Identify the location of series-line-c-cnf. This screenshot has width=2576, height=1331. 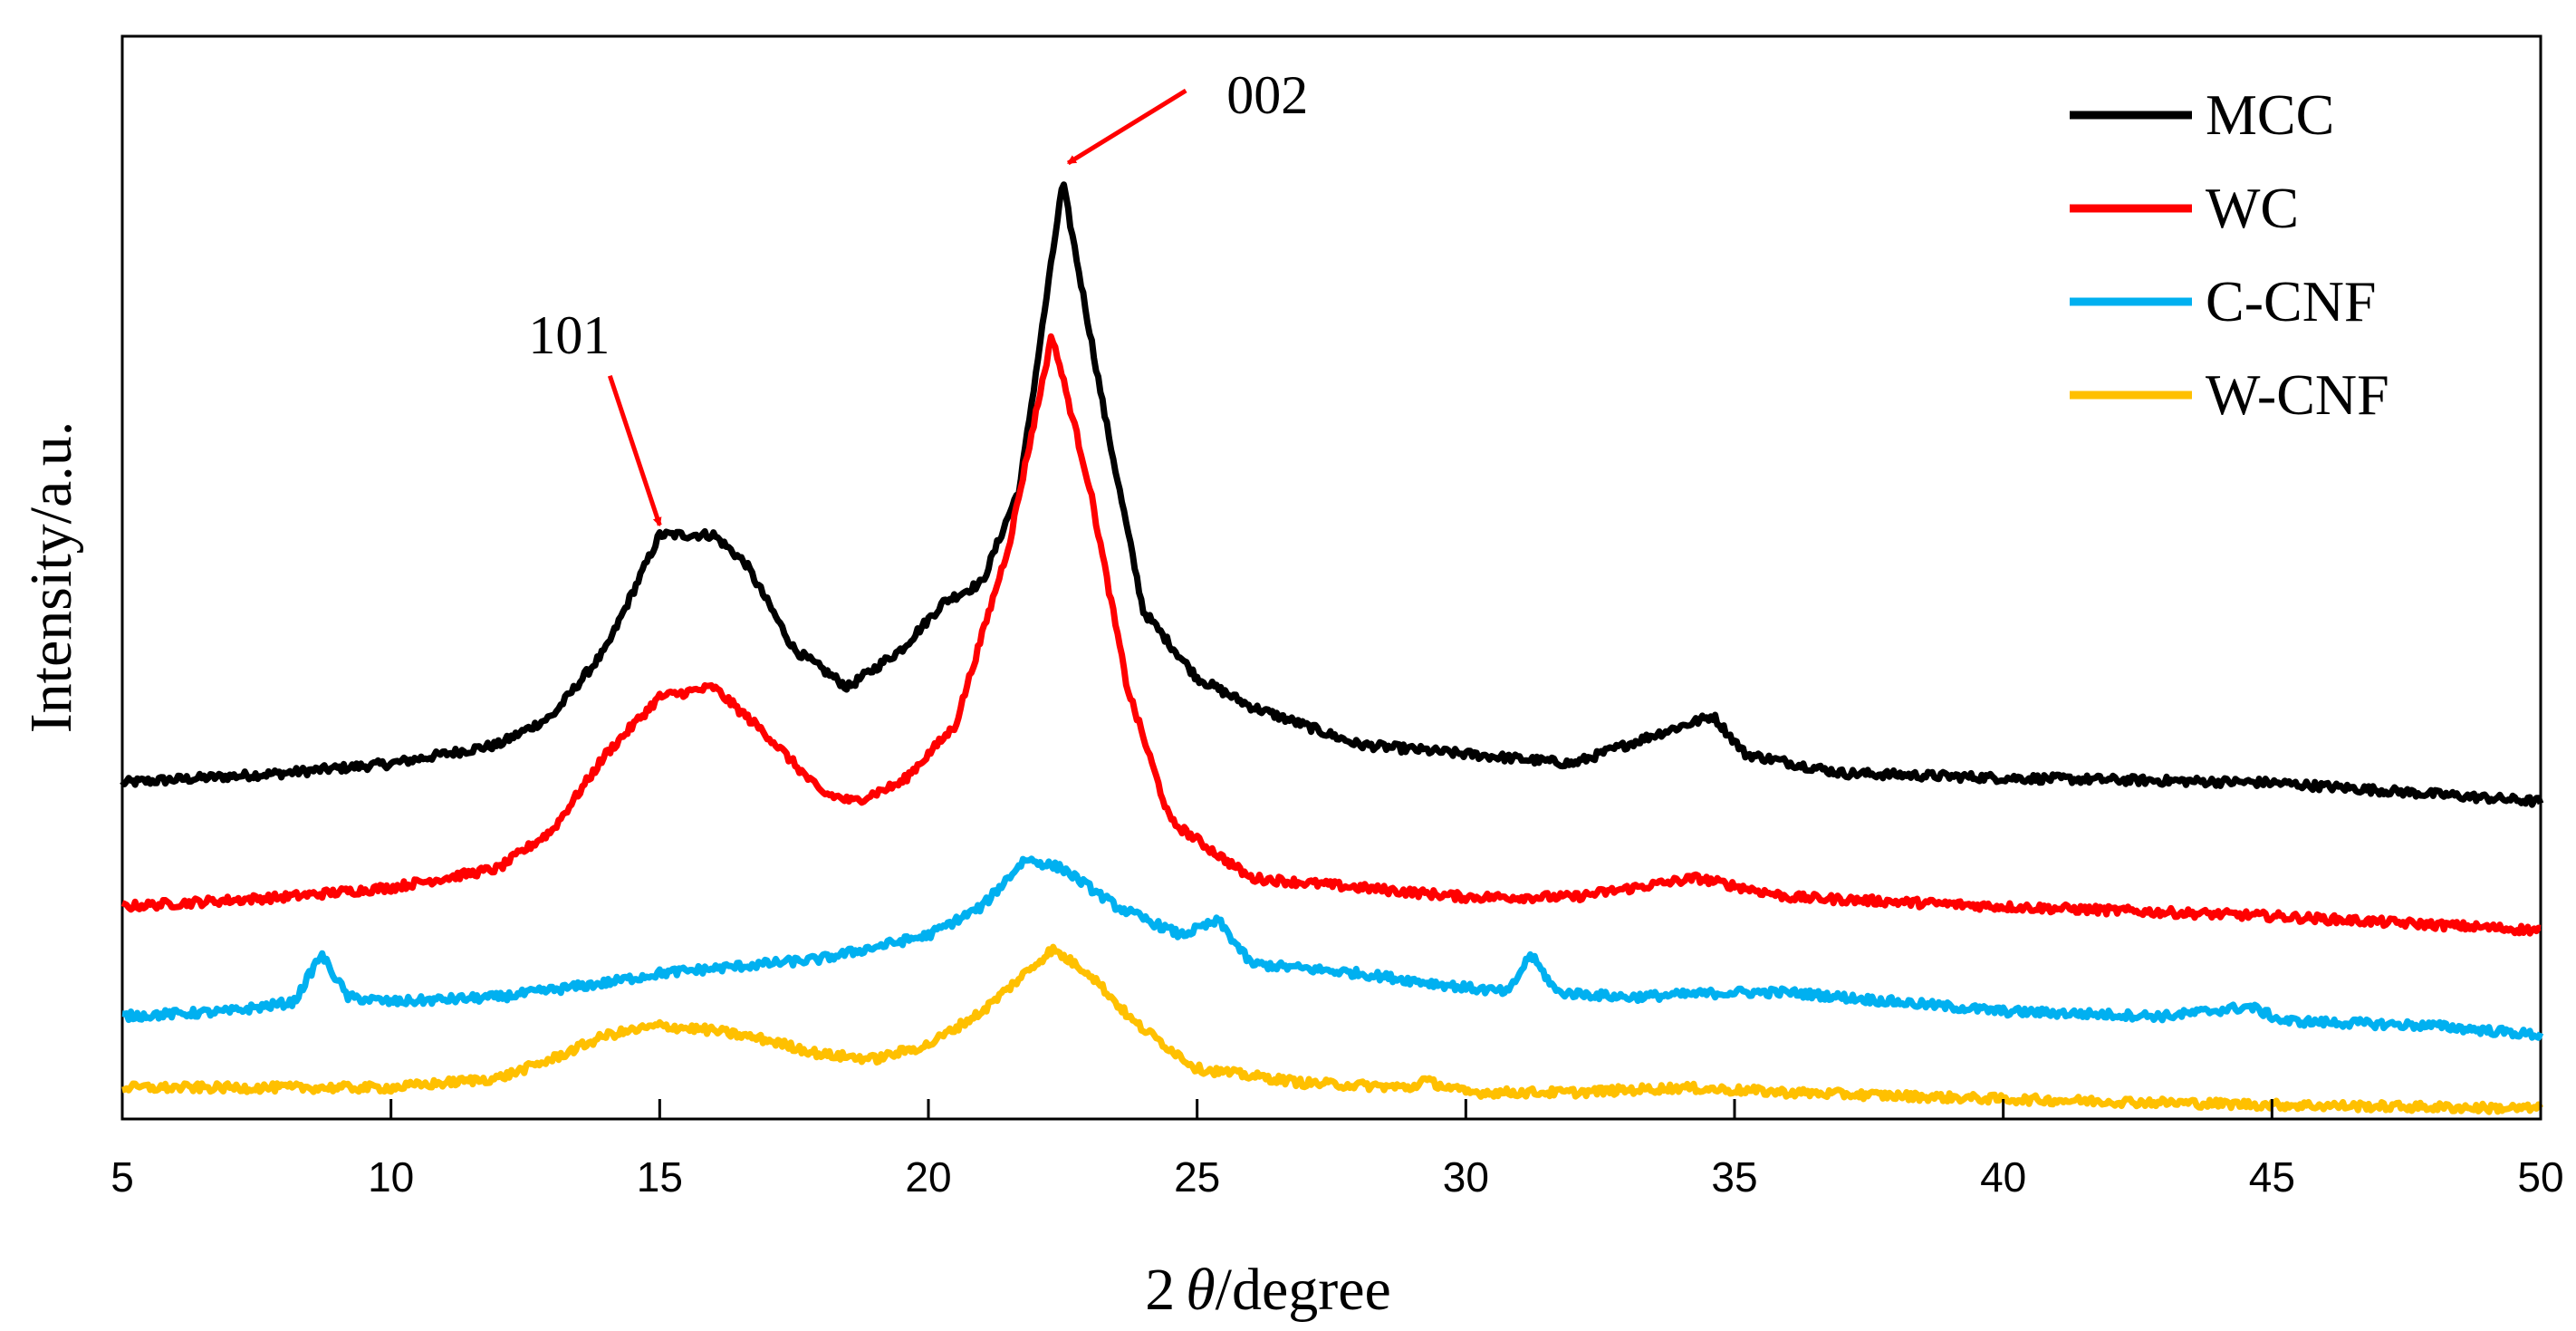
(1332, 948).